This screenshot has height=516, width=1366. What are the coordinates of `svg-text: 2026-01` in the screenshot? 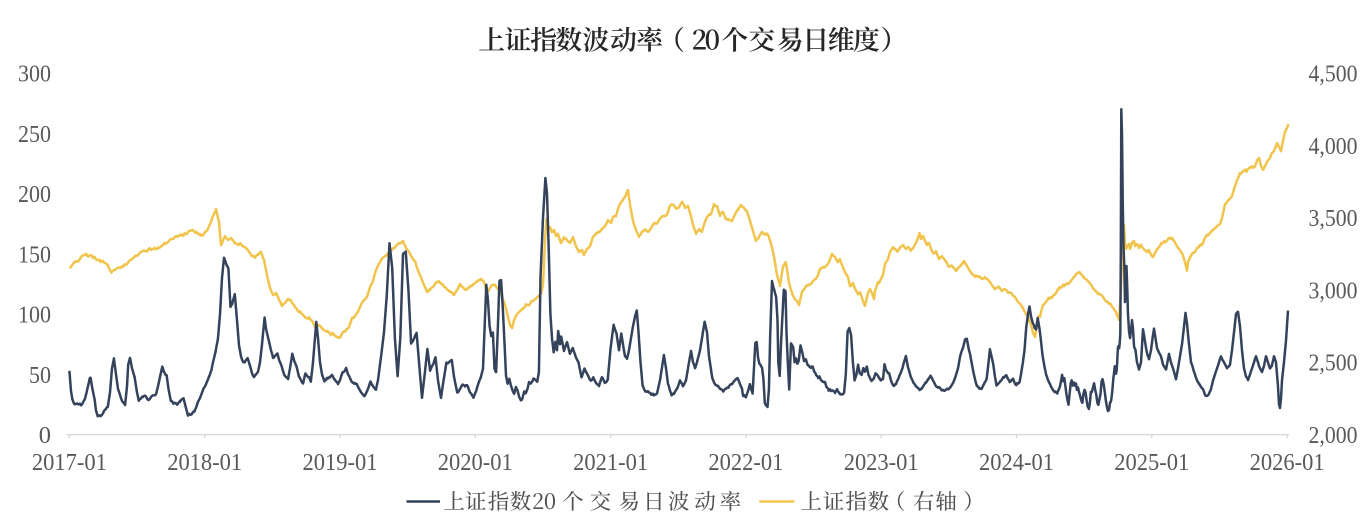 It's located at (1287, 462).